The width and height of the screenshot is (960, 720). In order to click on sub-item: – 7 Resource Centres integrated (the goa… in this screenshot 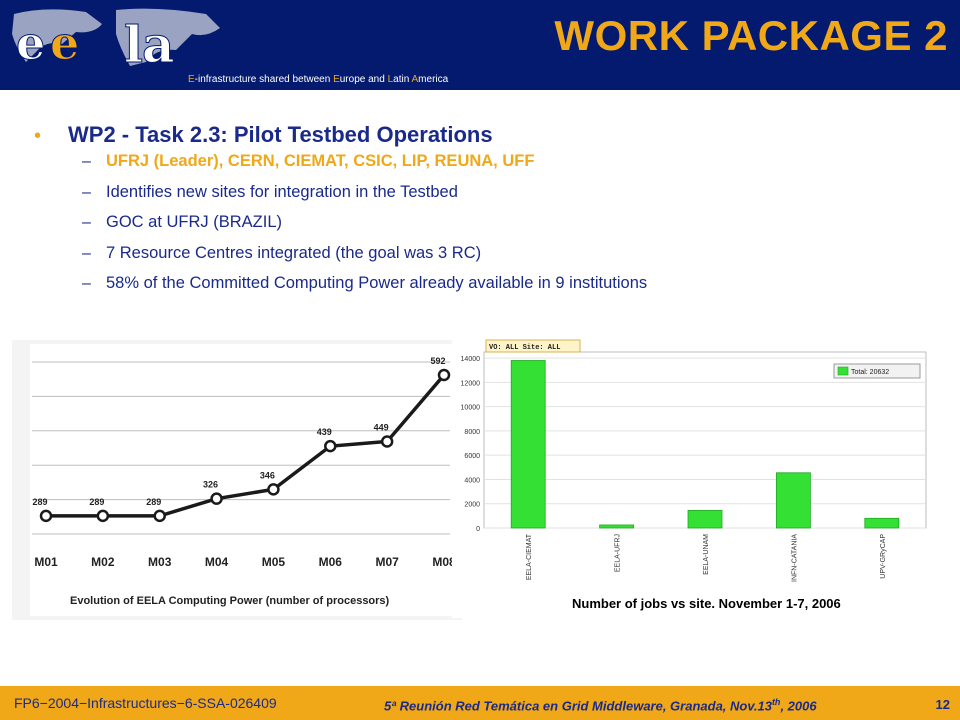, I will do `click(506, 259)`.